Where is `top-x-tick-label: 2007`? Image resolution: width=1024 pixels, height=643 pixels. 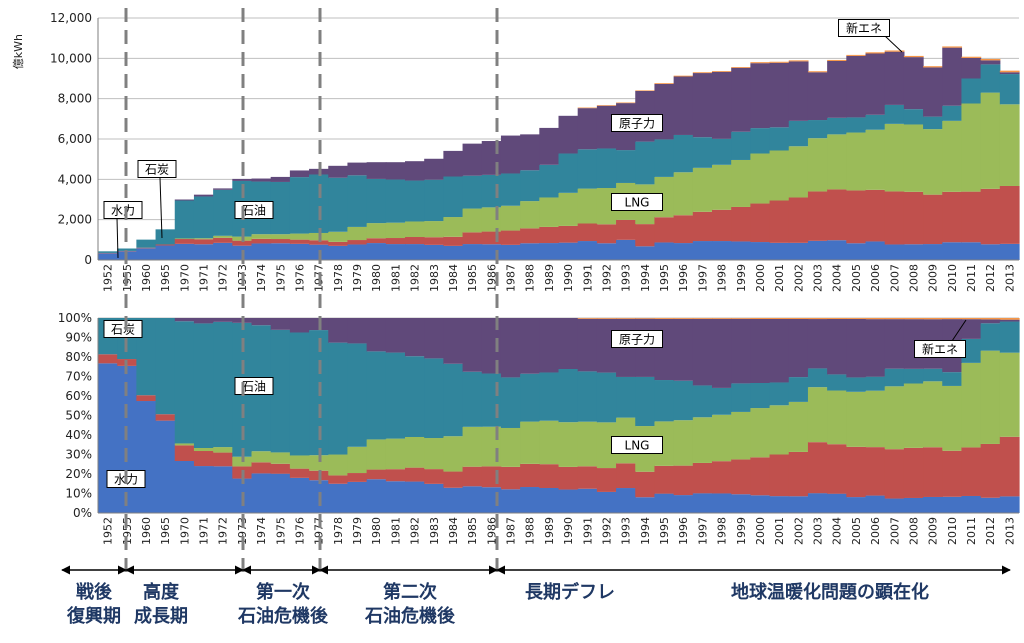 top-x-tick-label: 2007 is located at coordinates (894, 278).